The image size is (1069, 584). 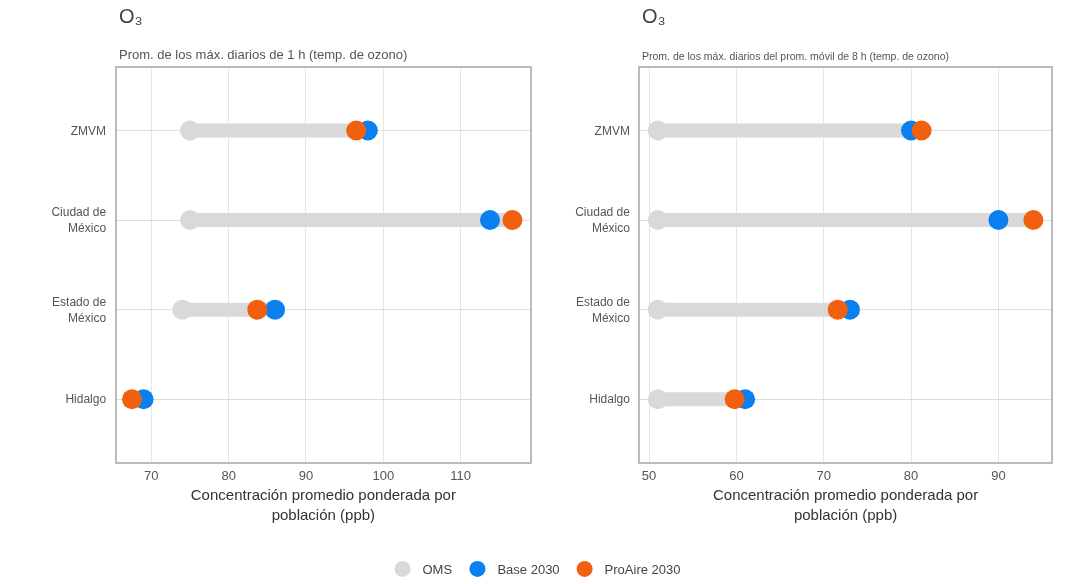 I want to click on x-tick-label: 50, so click(x=649, y=475).